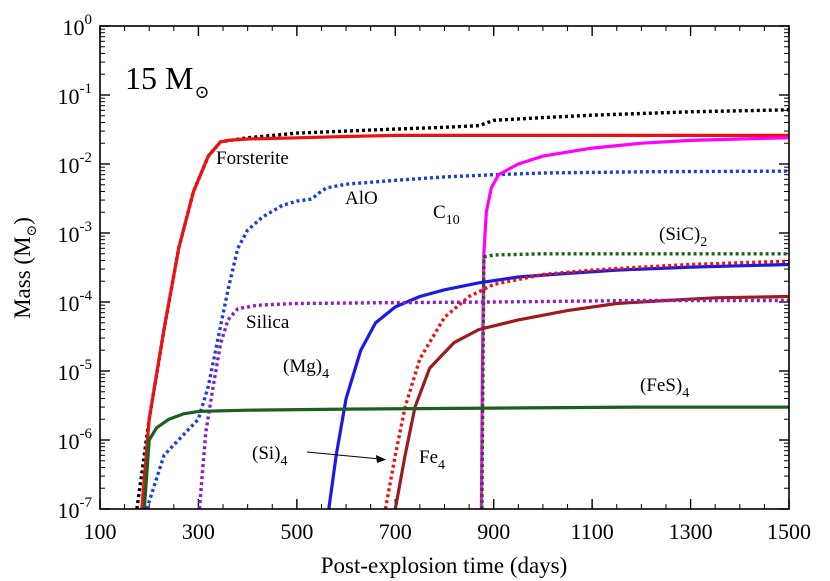  Describe the element at coordinates (428, 457) in the screenshot. I see `label-fe4-text: Fe` at that location.